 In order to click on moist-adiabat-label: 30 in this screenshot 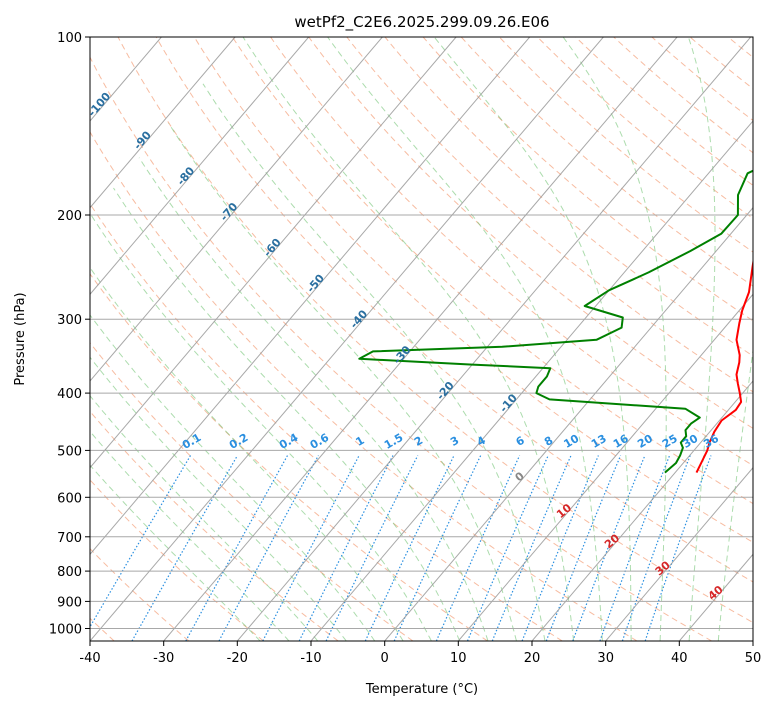, I will do `click(663, 568)`.